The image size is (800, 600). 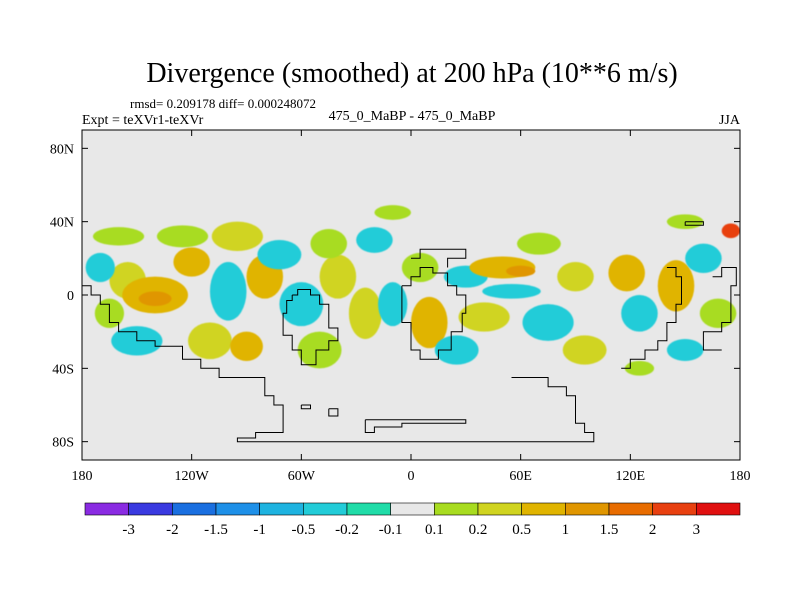 What do you see at coordinates (63, 369) in the screenshot?
I see `y-tick-label: 40S` at bounding box center [63, 369].